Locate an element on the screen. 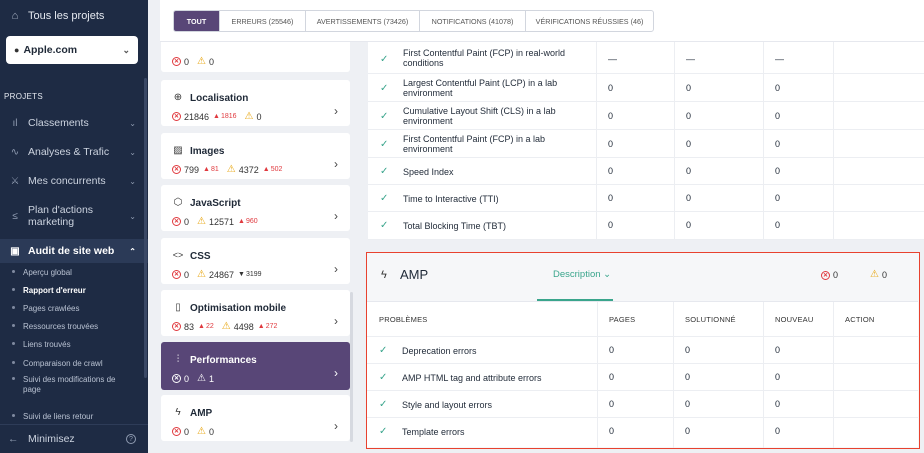  category-stats: ✕ 0 ⚠ 0 is located at coordinates (193, 431).